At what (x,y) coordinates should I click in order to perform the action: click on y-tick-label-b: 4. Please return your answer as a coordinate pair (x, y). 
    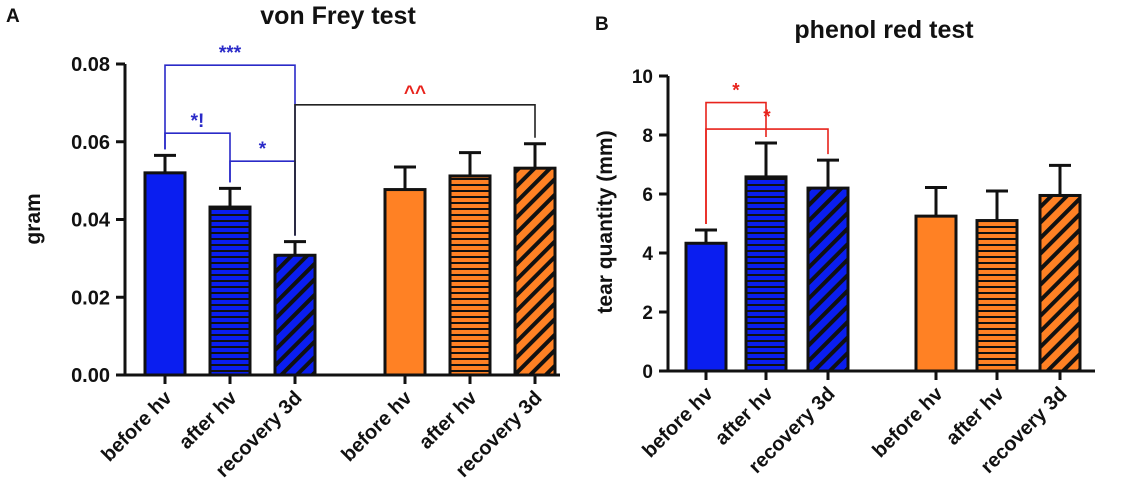
    Looking at the image, I should click on (647, 254).